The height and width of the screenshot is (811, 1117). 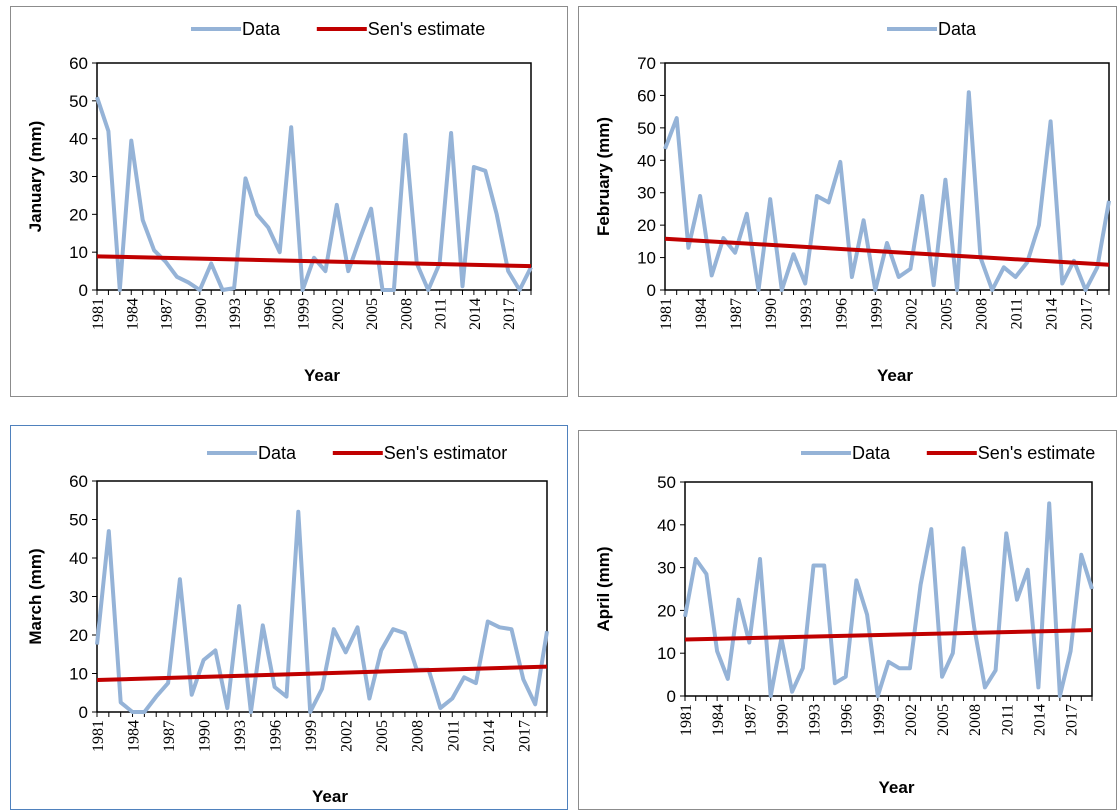 I want to click on y-tick-label: 70, so click(x=646, y=63).